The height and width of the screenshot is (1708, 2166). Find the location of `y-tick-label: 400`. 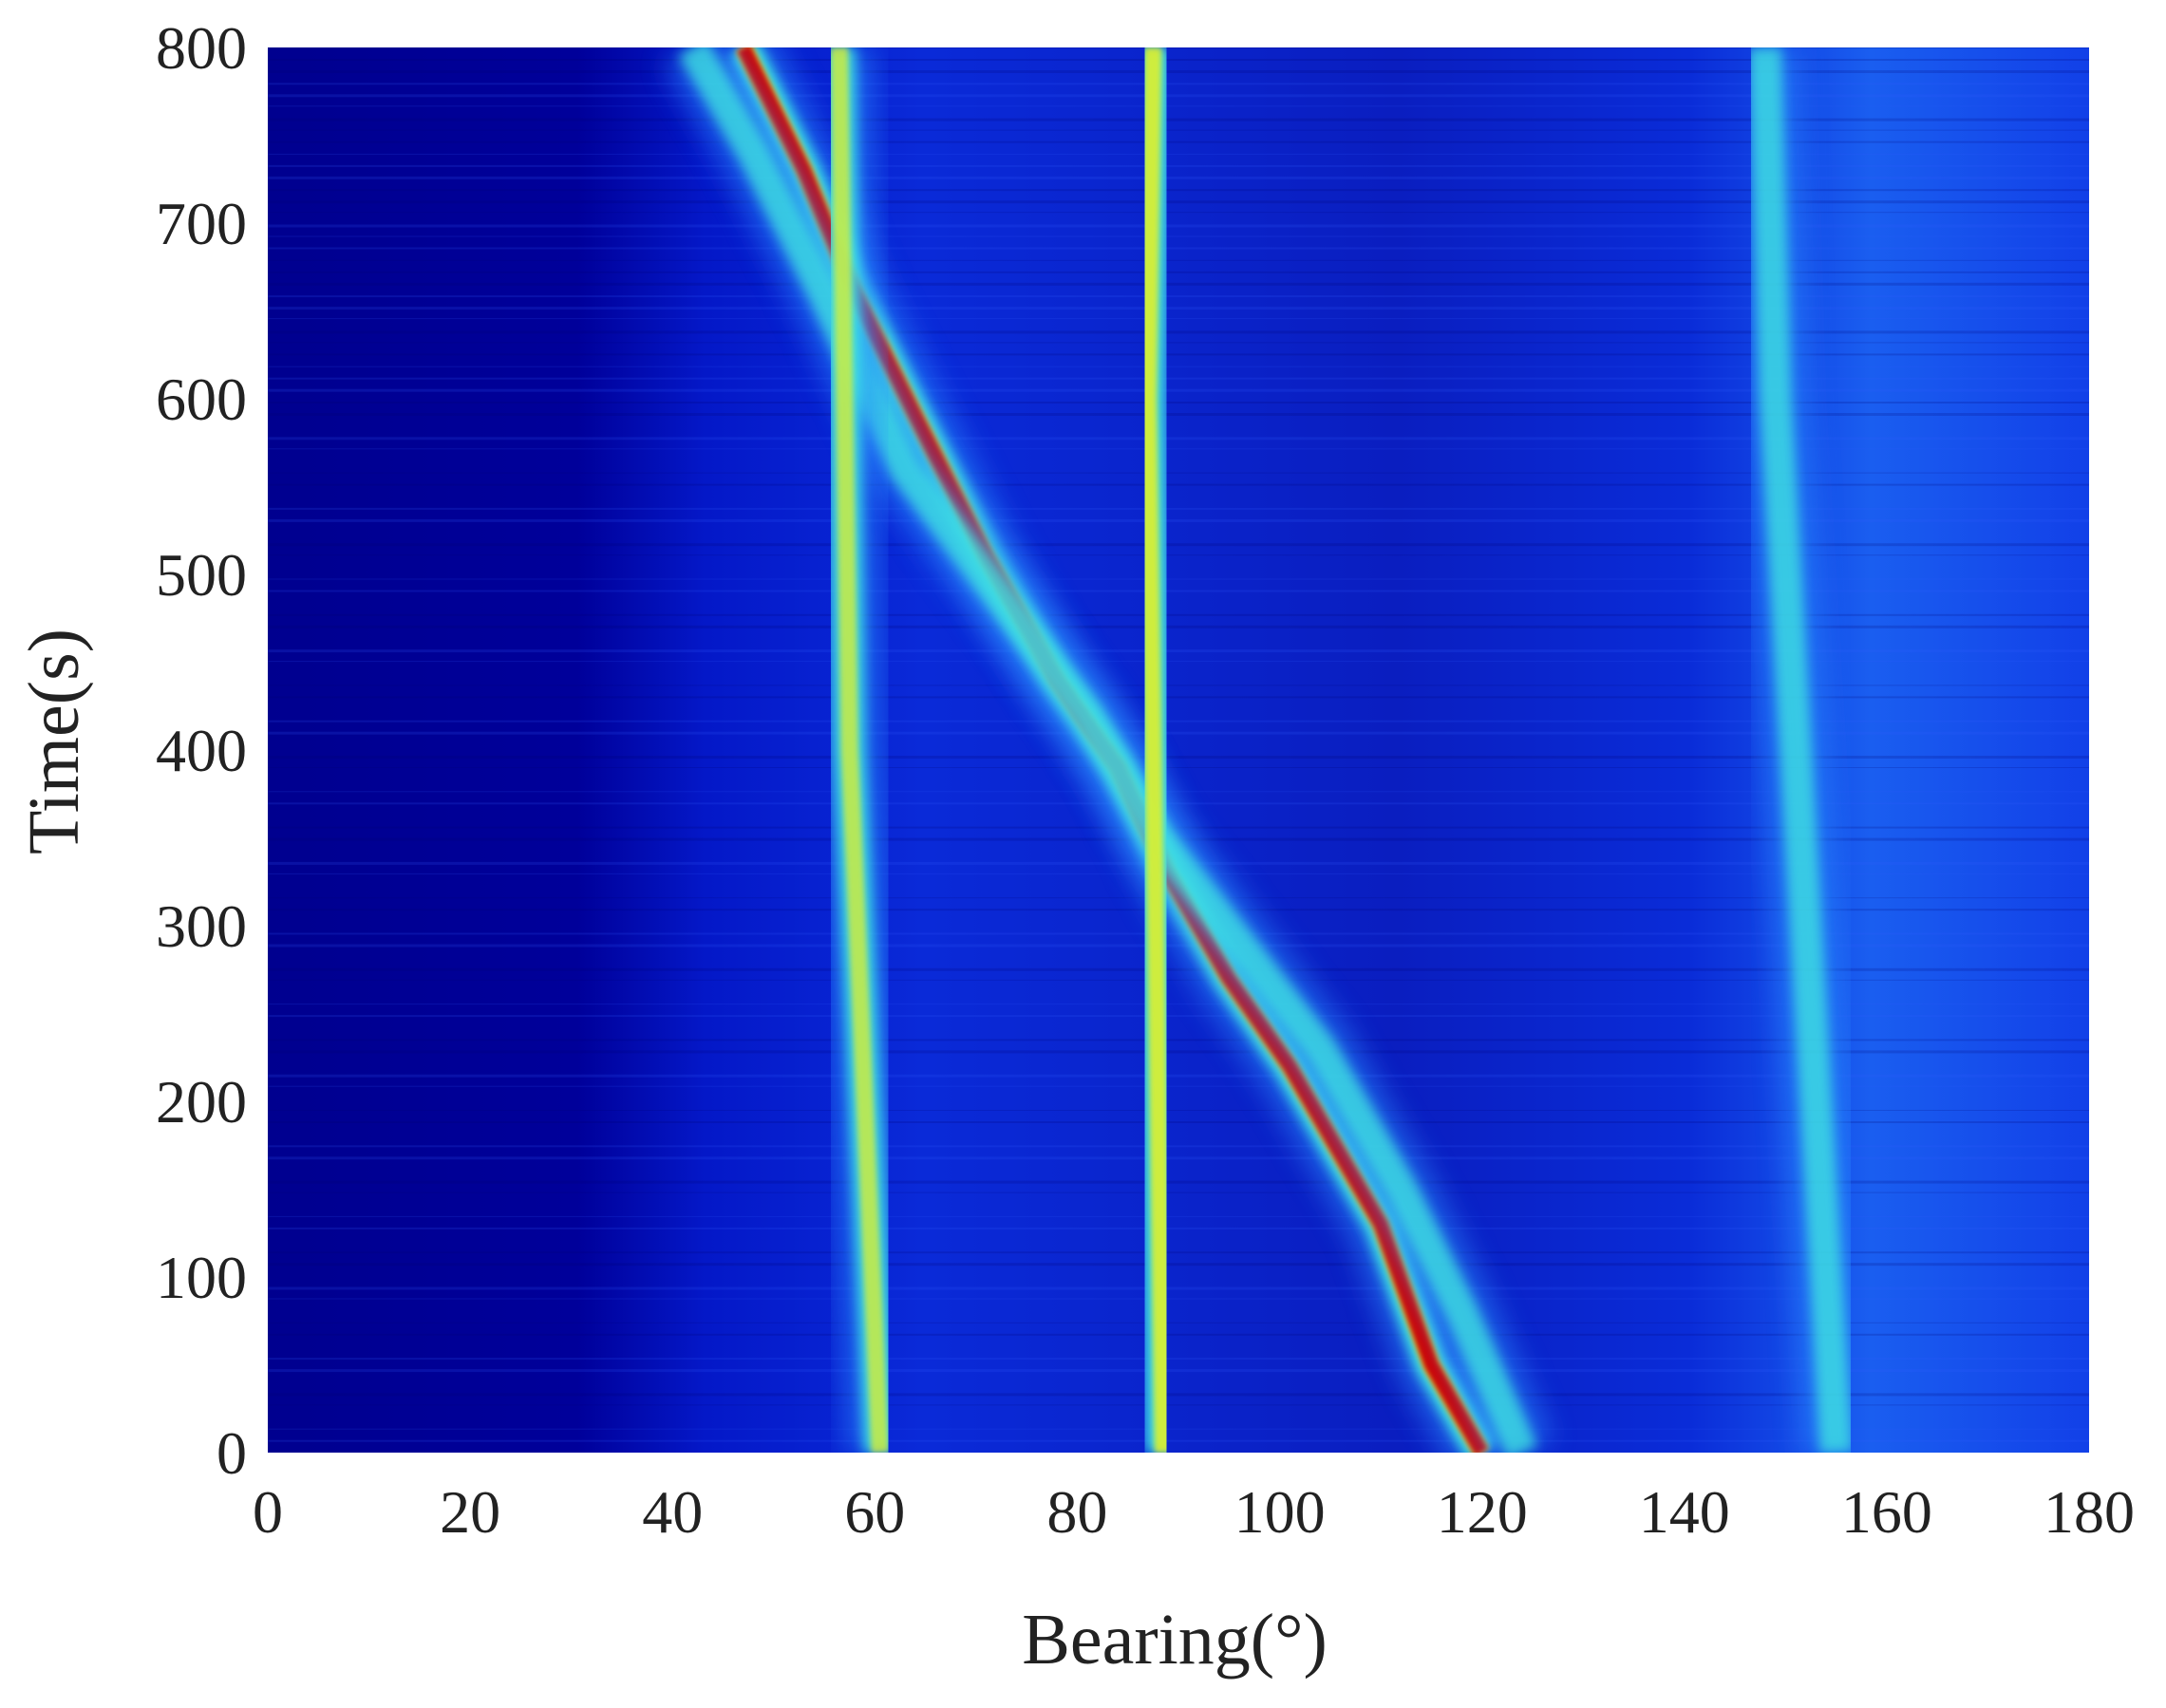

y-tick-label: 400 is located at coordinates (202, 750).